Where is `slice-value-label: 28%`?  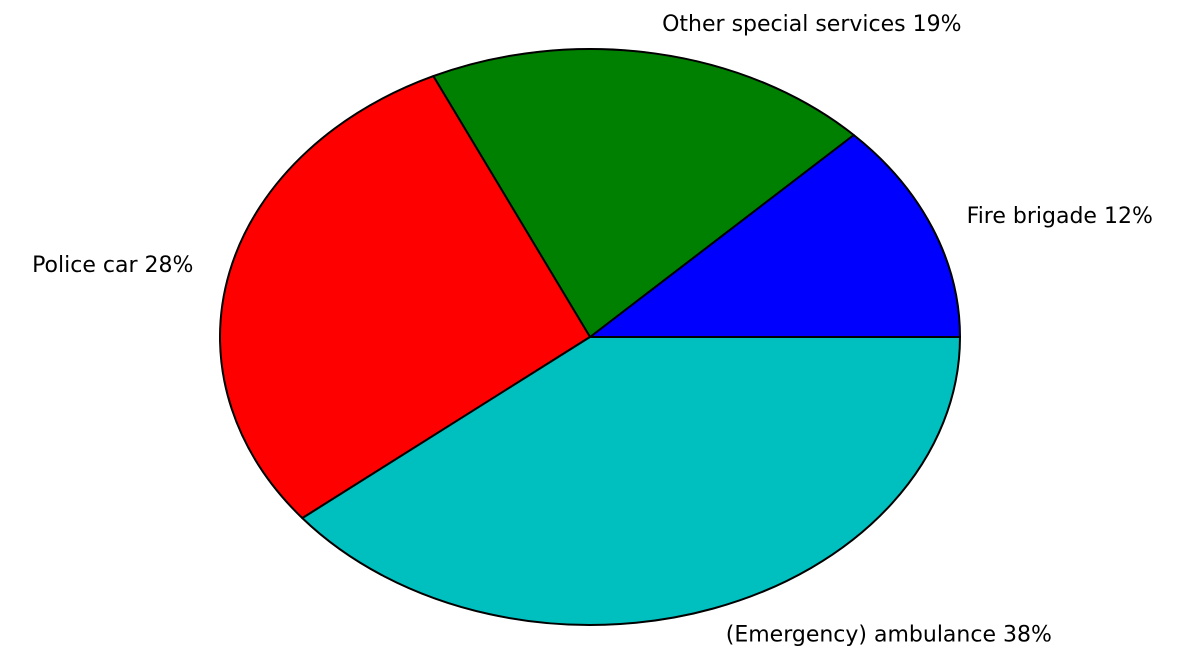 slice-value-label: 28% is located at coordinates (169, 265).